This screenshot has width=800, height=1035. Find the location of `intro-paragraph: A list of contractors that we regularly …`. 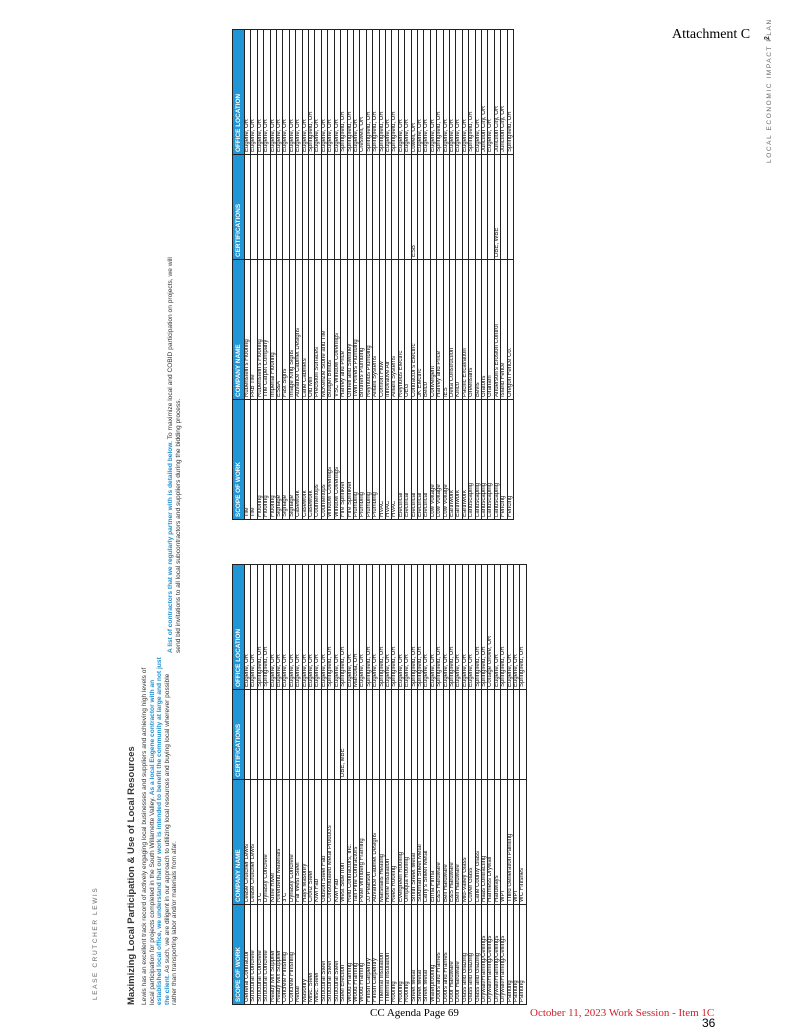

intro-paragraph: A list of contractors that we regularly … is located at coordinates (174, 448).